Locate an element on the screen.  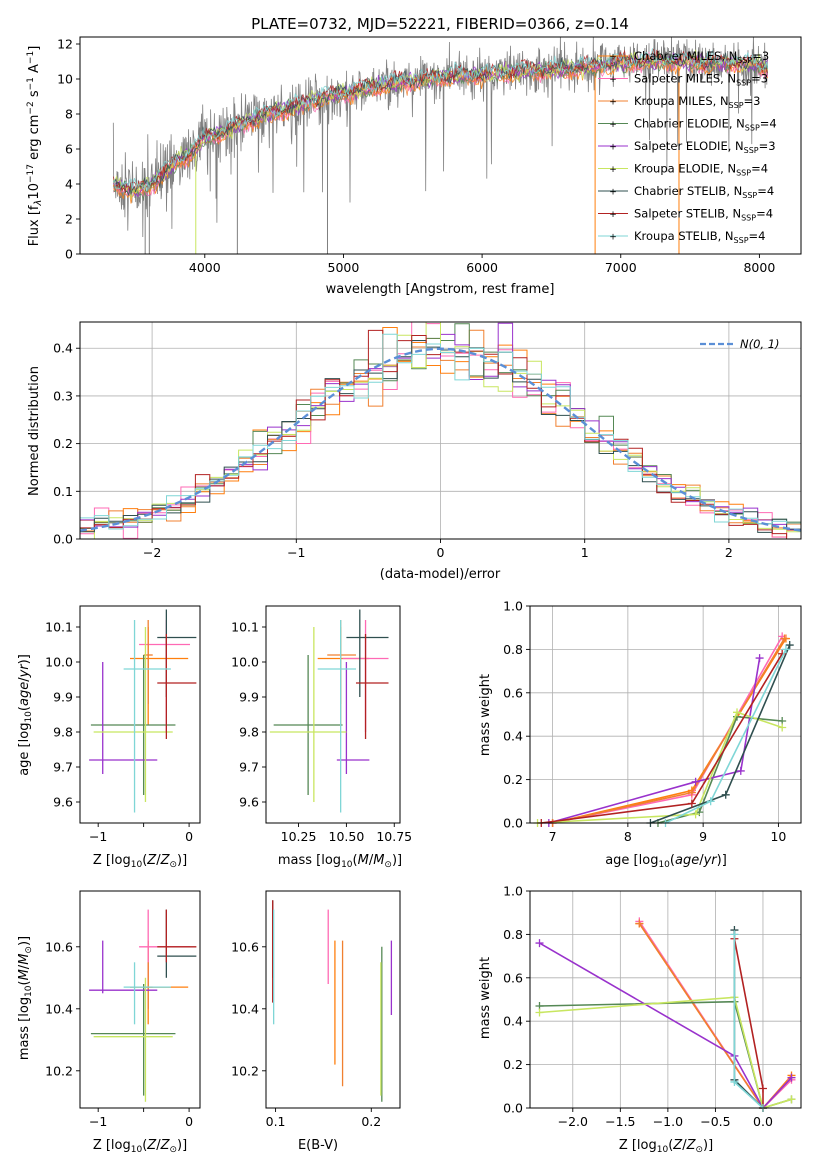
y-tick-label: 10.0 is located at coordinates (59, 662).